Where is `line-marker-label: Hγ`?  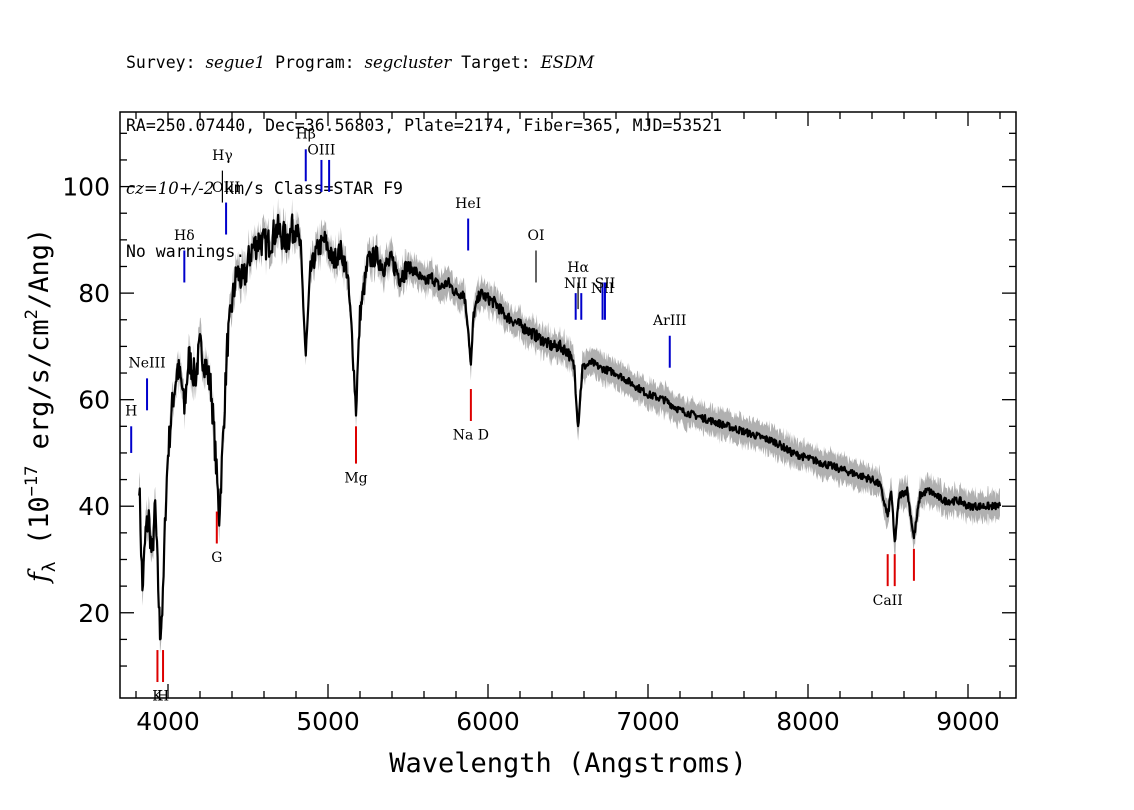 line-marker-label: Hγ is located at coordinates (222, 156).